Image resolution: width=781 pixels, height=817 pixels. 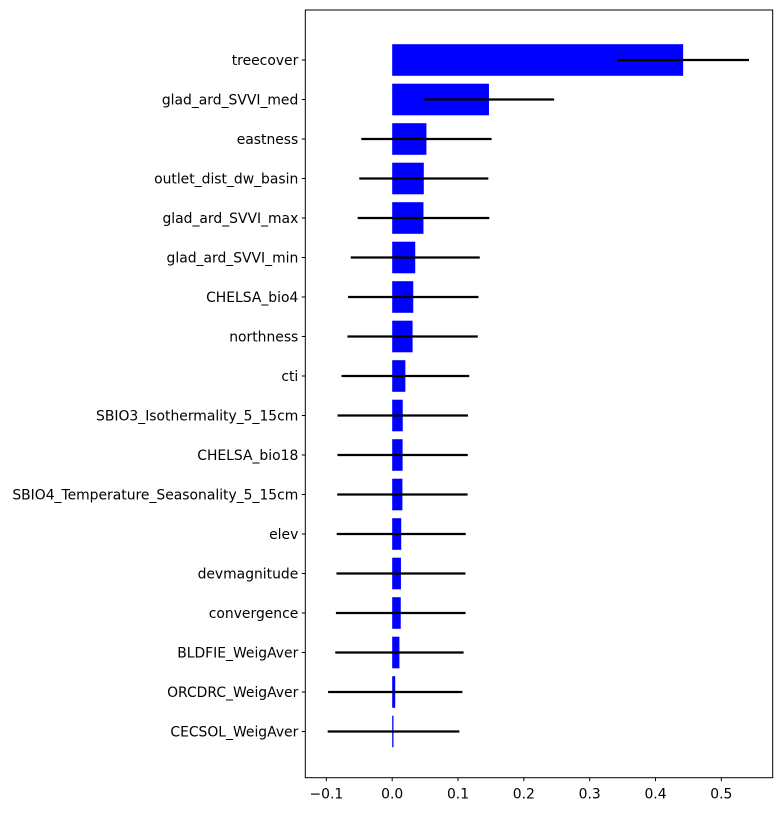 I want to click on y-tick-label: northness, so click(x=263, y=337).